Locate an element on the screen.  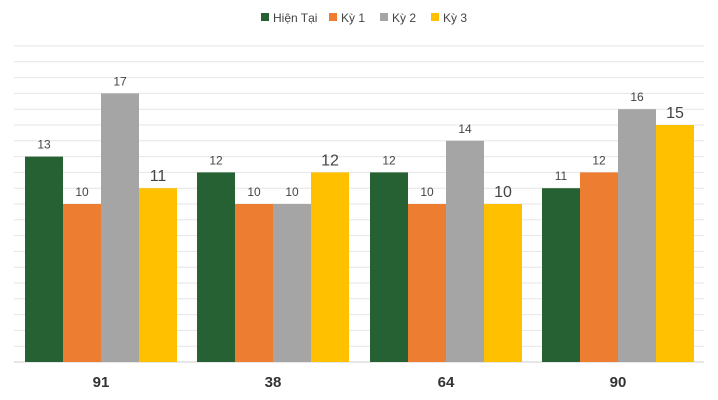
legend-entry: Kỳ 3 is located at coordinates (455, 18).